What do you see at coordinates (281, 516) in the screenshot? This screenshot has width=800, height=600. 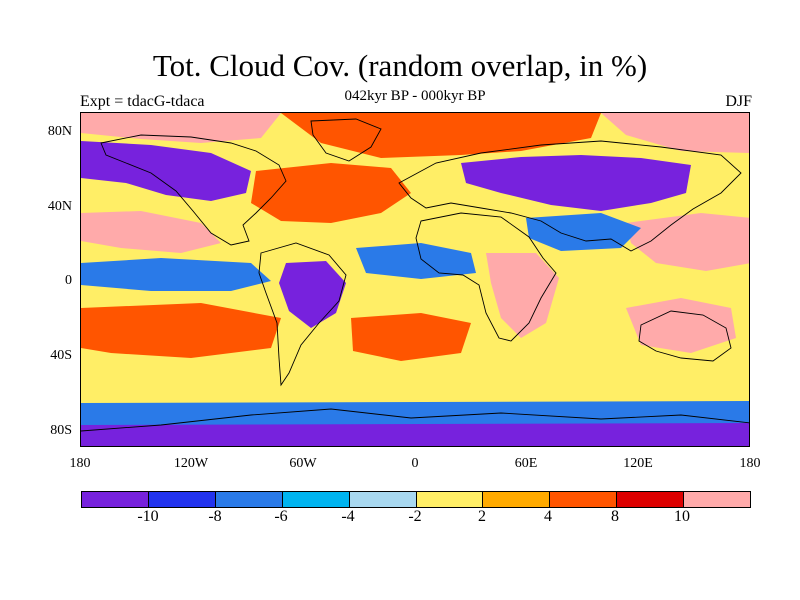 I see `colorbar-label: -6` at bounding box center [281, 516].